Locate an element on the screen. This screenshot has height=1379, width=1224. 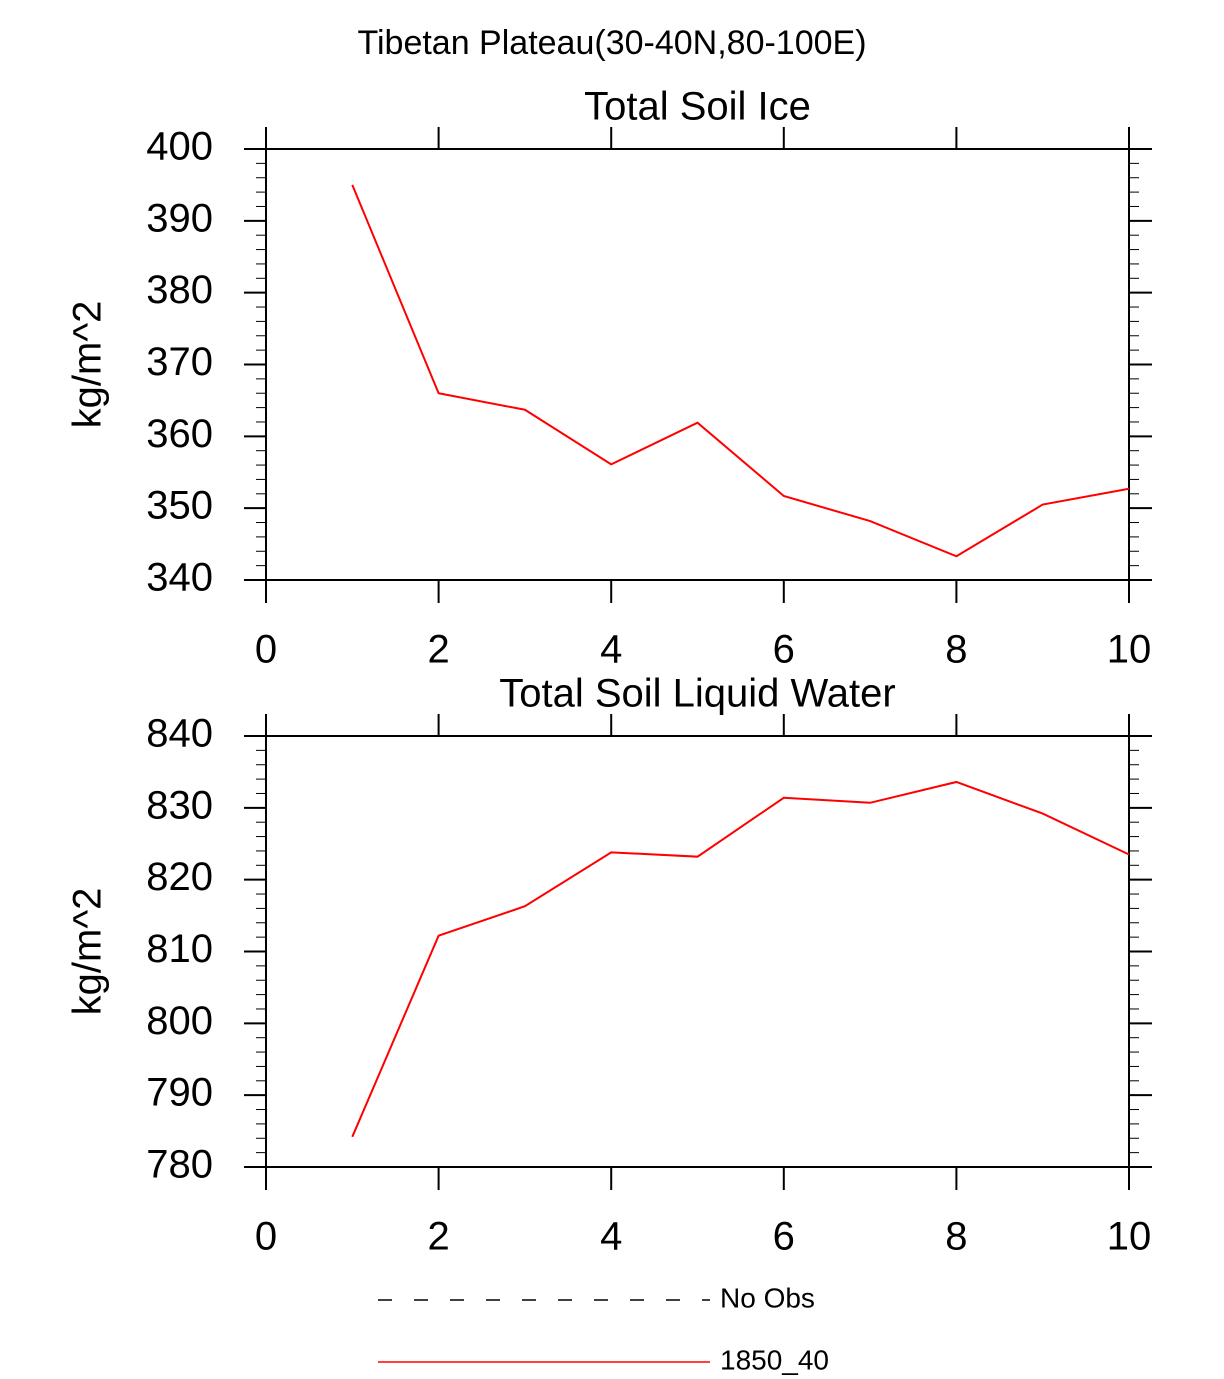
y-tick-label: 380 is located at coordinates (179, 290).